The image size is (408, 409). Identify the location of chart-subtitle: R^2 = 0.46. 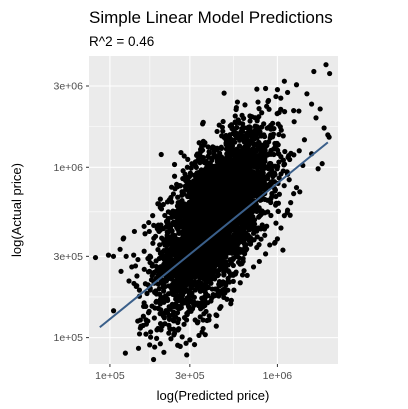
(121, 41).